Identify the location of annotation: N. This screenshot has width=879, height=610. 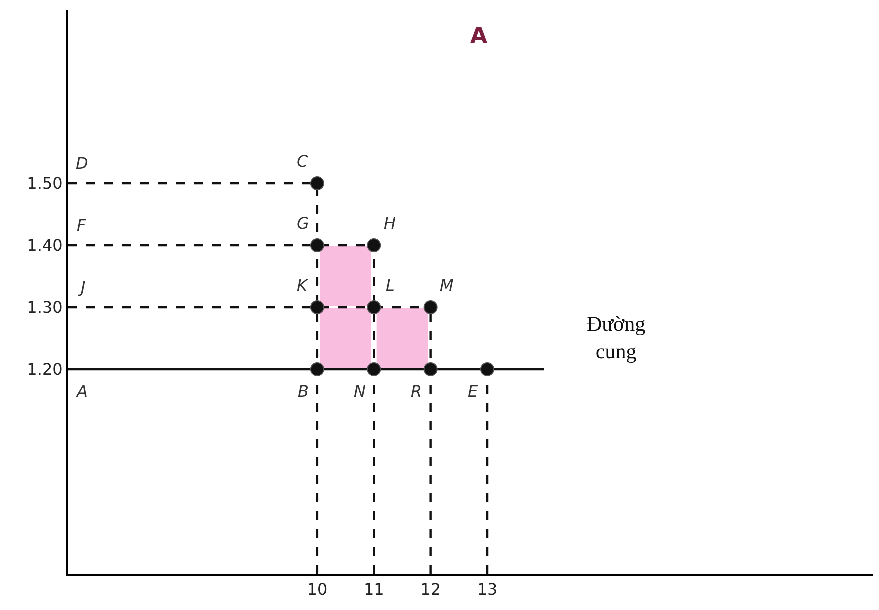
(360, 391).